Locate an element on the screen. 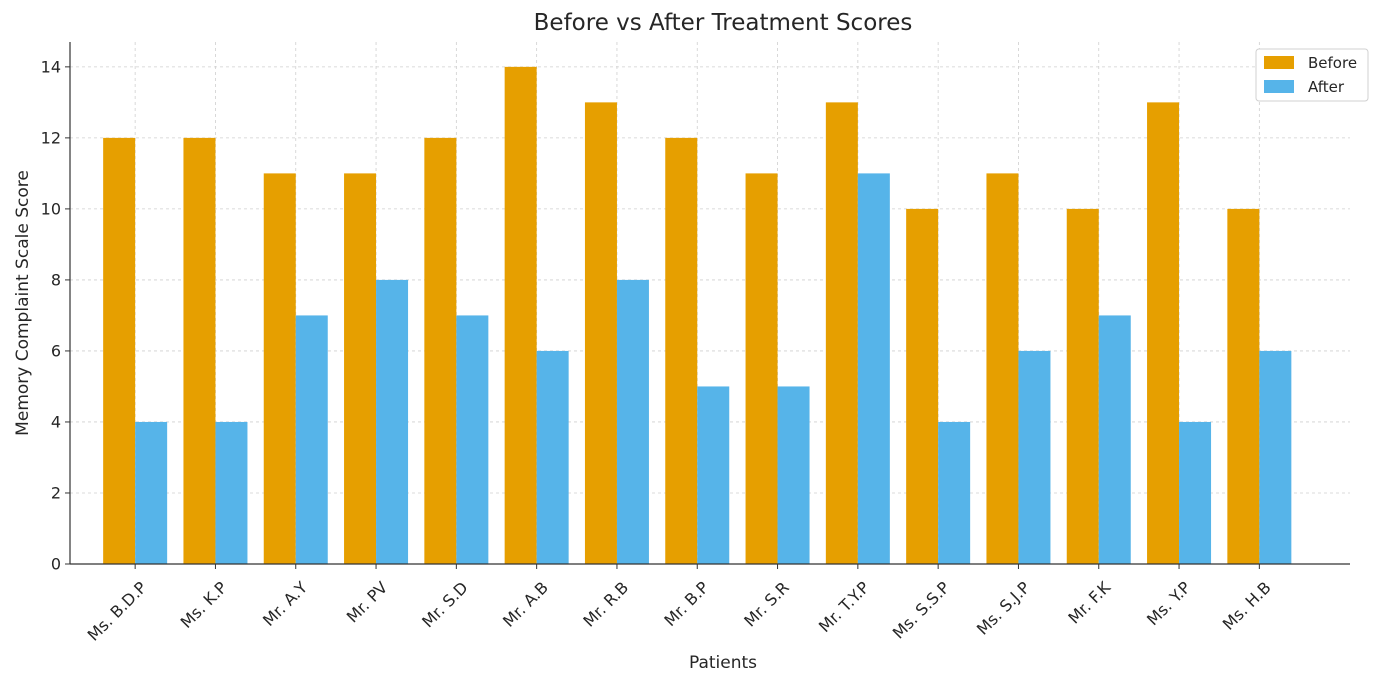 This screenshot has height=674, width=1380. x-tick-label: Mr. S.D is located at coordinates (444, 604).